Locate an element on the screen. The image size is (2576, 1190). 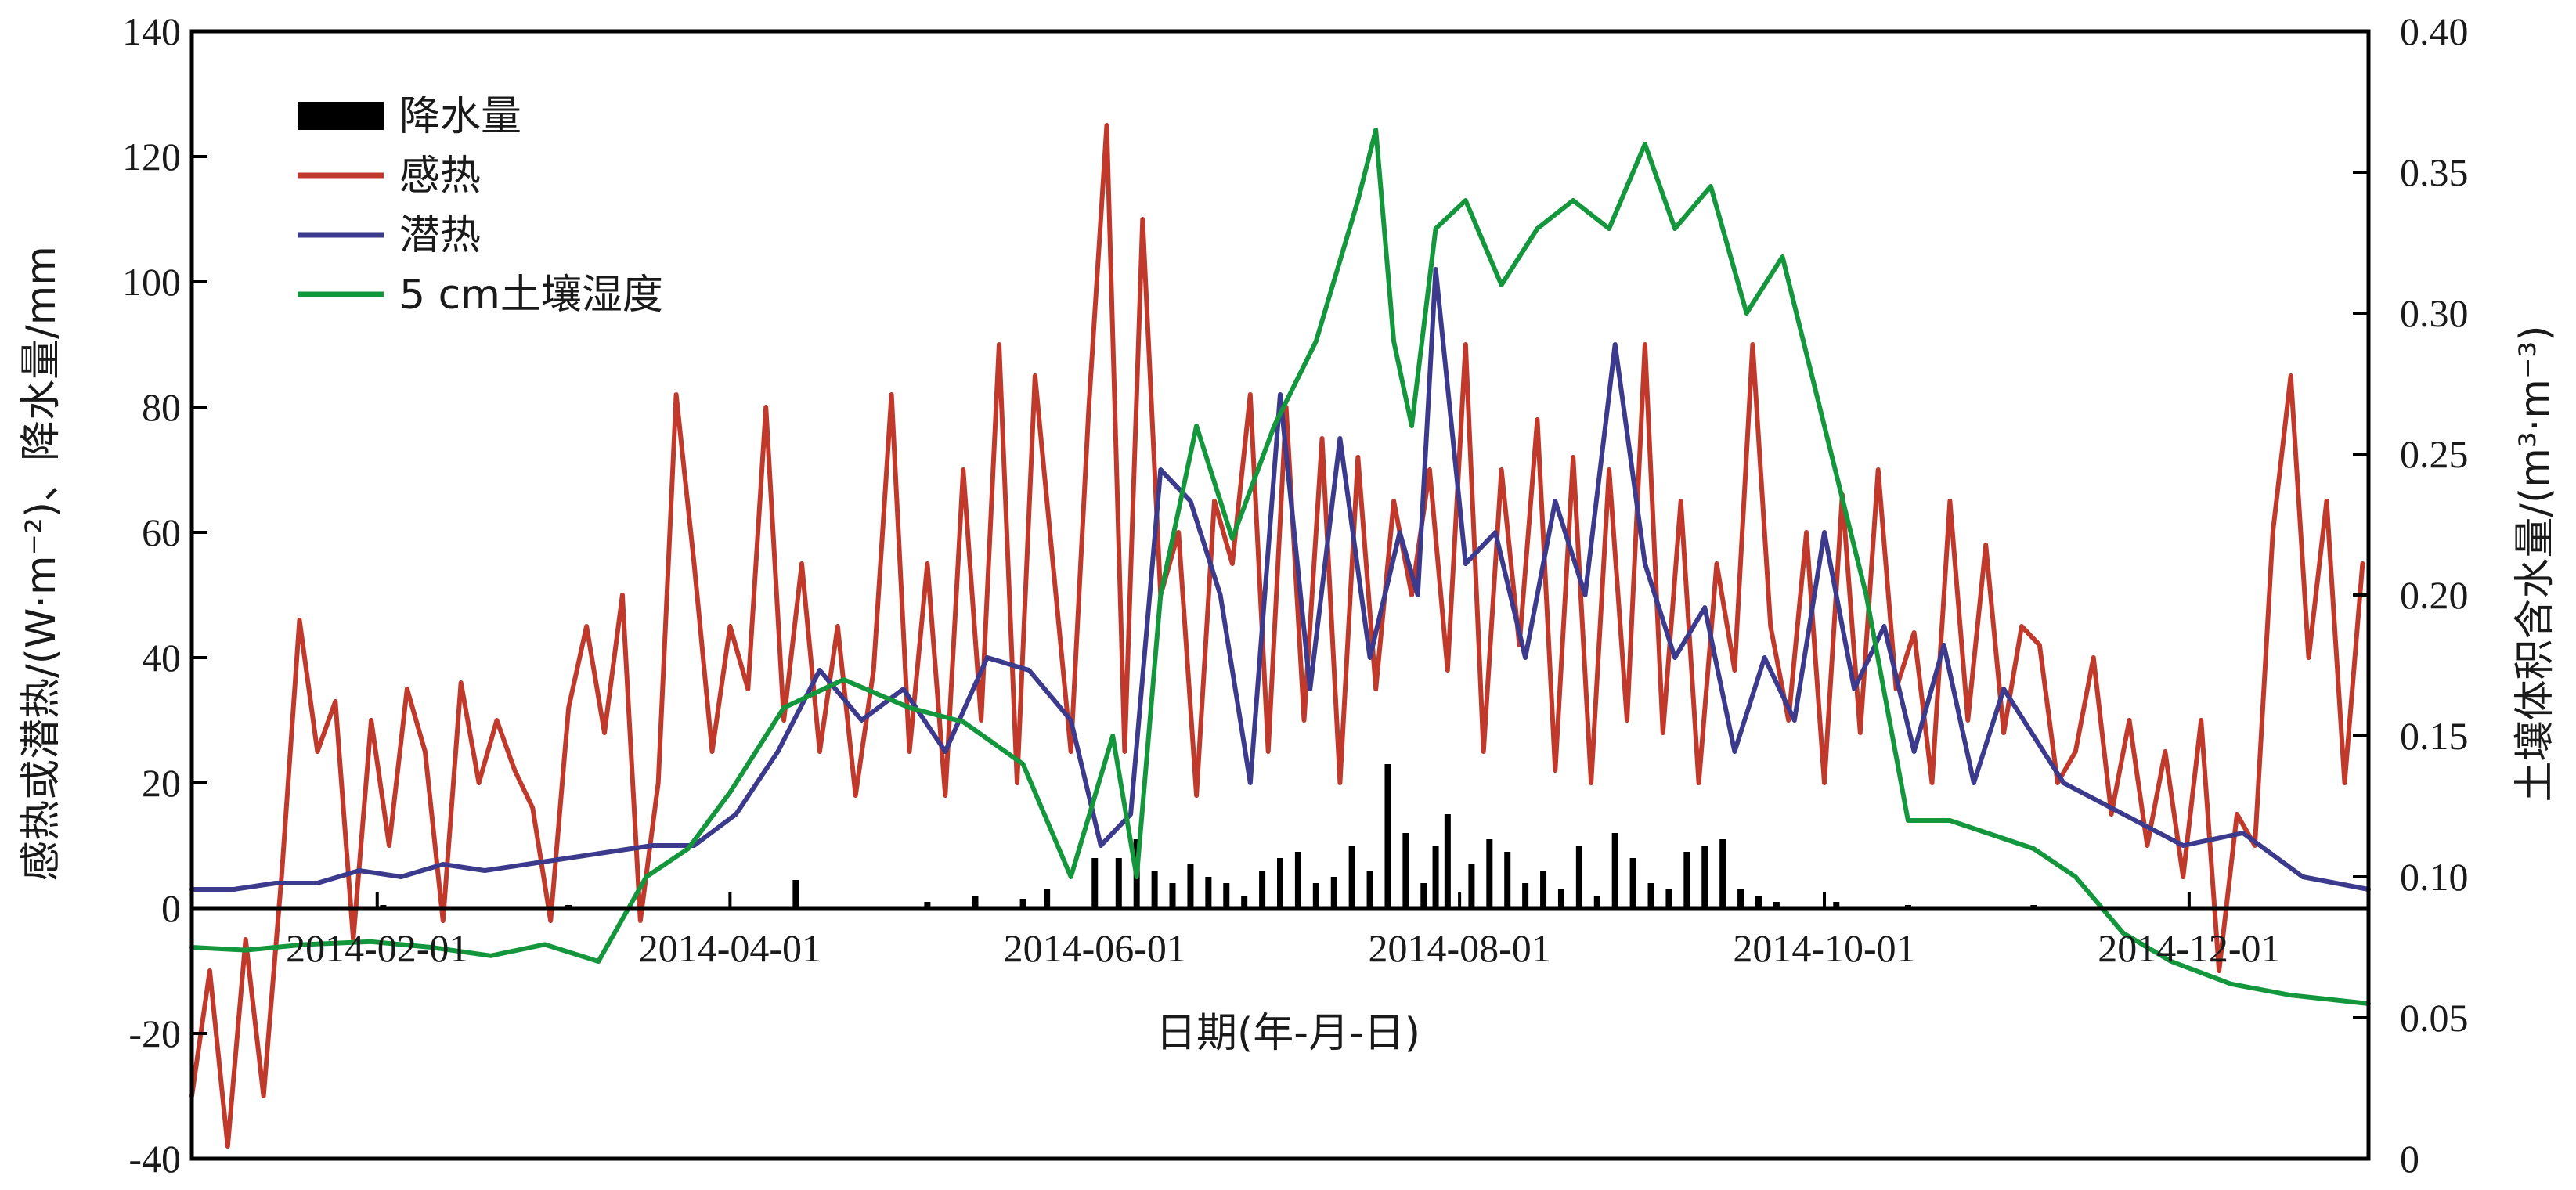
legend-label: 潜热 is located at coordinates (440, 235).